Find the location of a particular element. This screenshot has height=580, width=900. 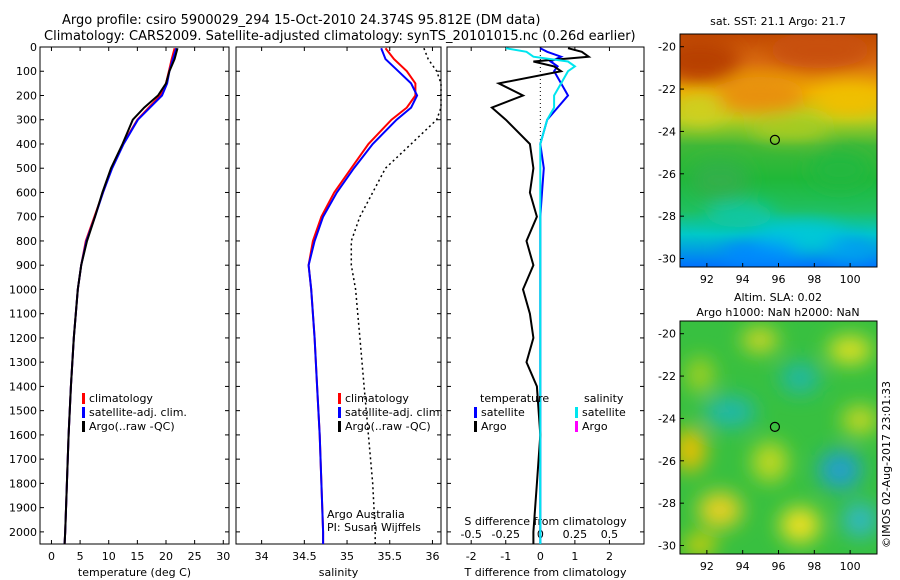

temp-ytick-label: 1800 is located at coordinates (23, 483).